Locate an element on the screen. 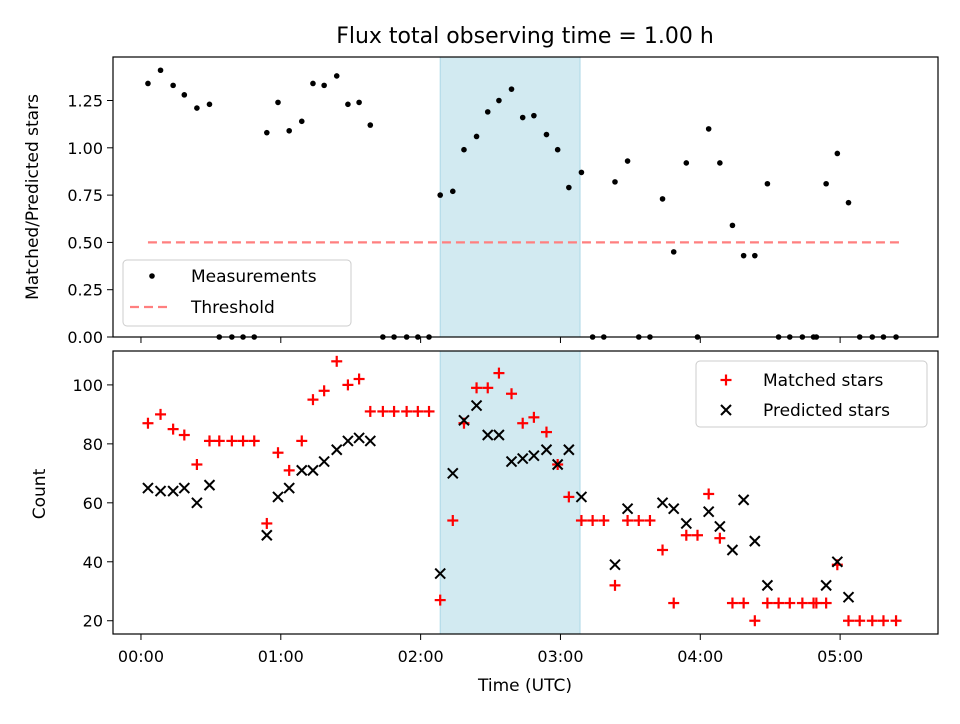  y-axis-label-top: Matched/Predicted stars is located at coordinates (33, 197).